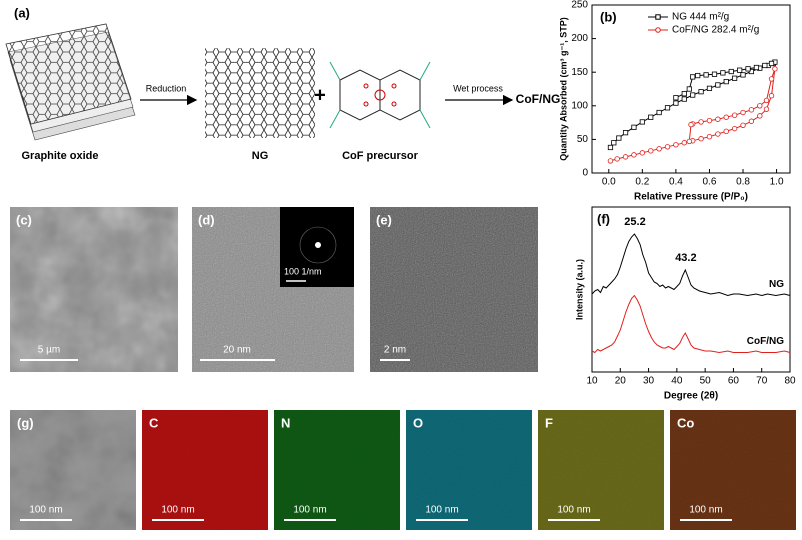  What do you see at coordinates (454, 289) in the screenshot?
I see `hrtem-texture` at bounding box center [454, 289].